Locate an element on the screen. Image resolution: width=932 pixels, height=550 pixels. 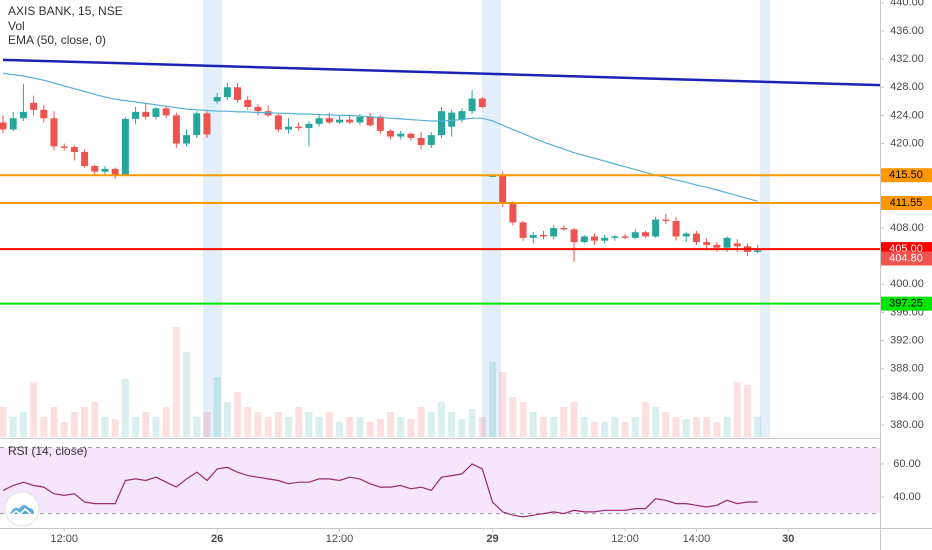
y-tick-label: 380.00 is located at coordinates (907, 425).